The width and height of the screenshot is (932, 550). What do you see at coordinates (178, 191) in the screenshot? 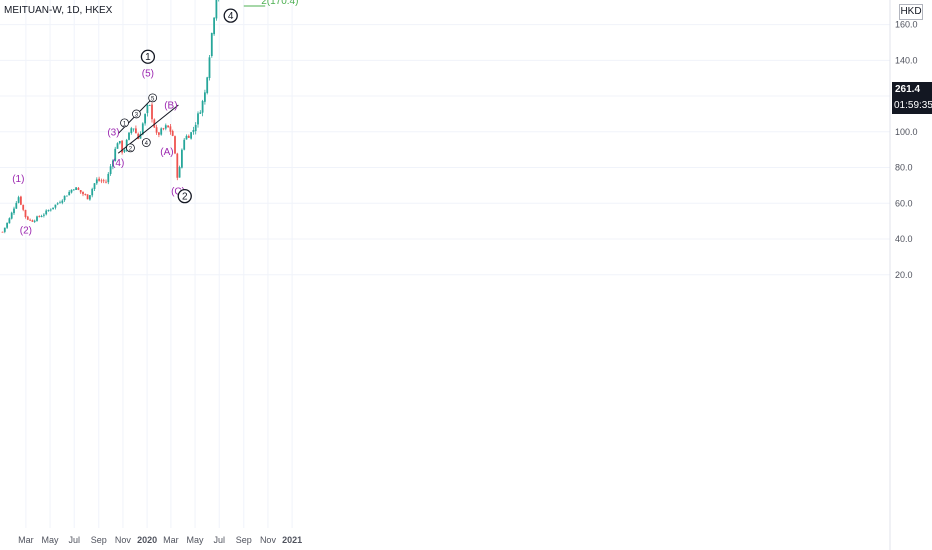
I see `wave-label: (C)` at bounding box center [178, 191].